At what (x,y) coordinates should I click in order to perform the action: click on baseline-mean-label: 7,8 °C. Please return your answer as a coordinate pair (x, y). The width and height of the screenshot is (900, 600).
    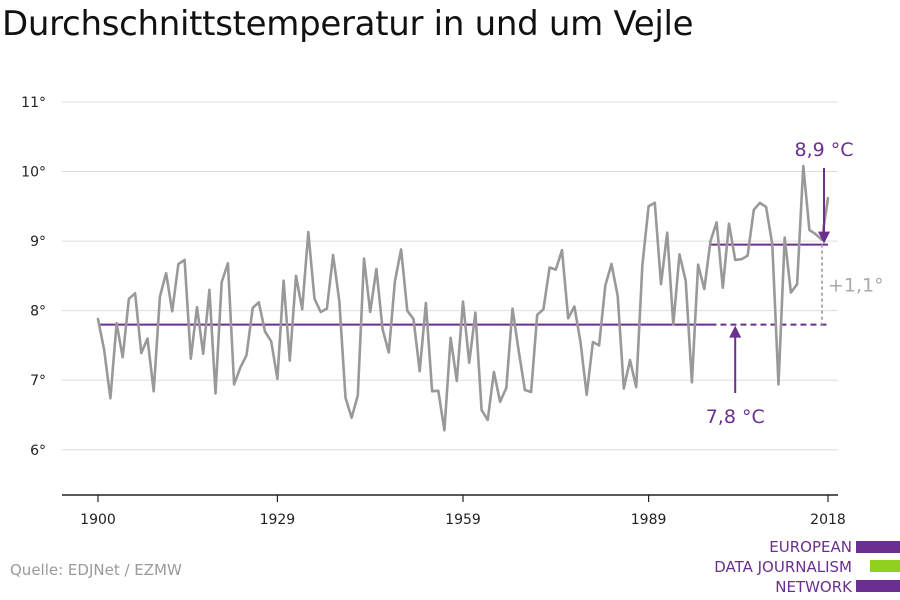
    Looking at the image, I should click on (735, 417).